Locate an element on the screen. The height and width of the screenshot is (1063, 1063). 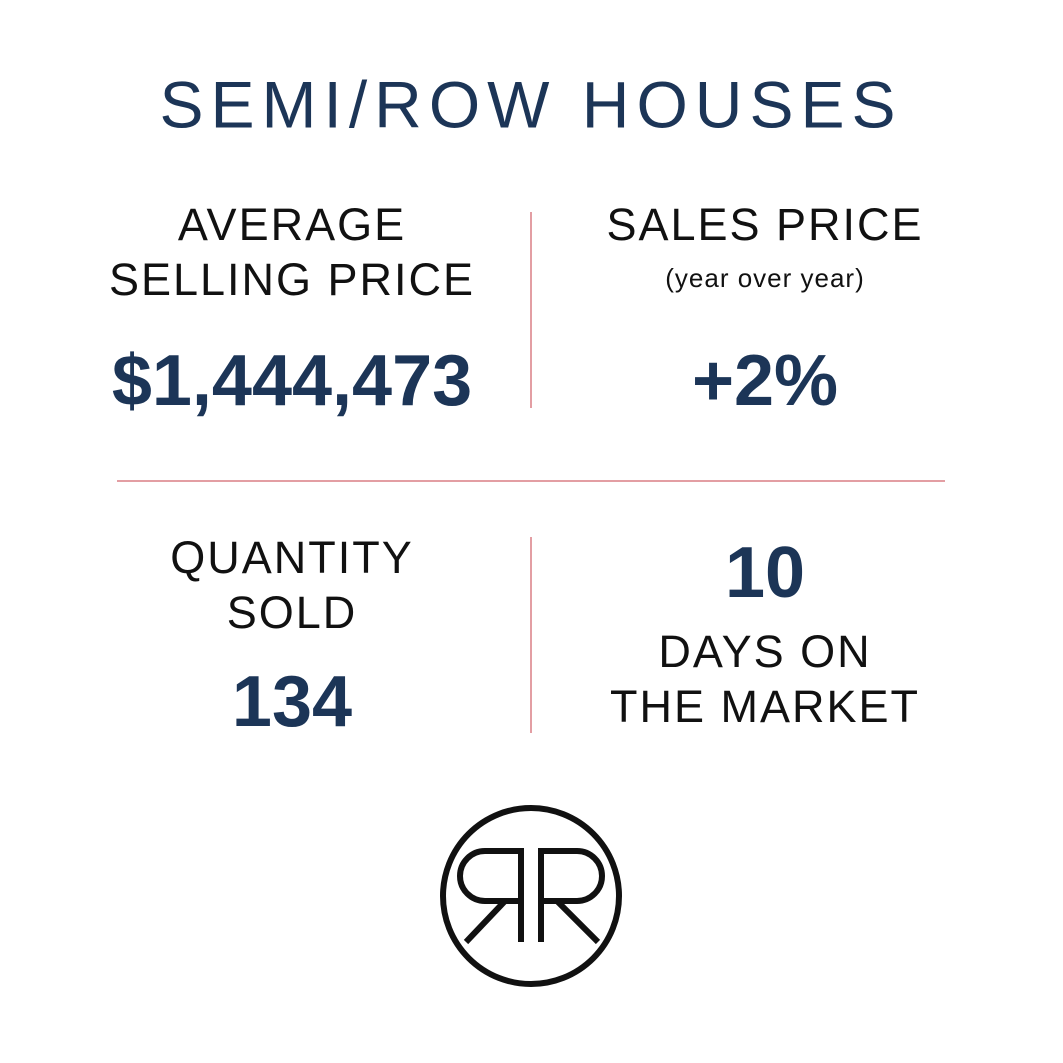
stat-label: QUANTITY is located at coordinates (292, 557).